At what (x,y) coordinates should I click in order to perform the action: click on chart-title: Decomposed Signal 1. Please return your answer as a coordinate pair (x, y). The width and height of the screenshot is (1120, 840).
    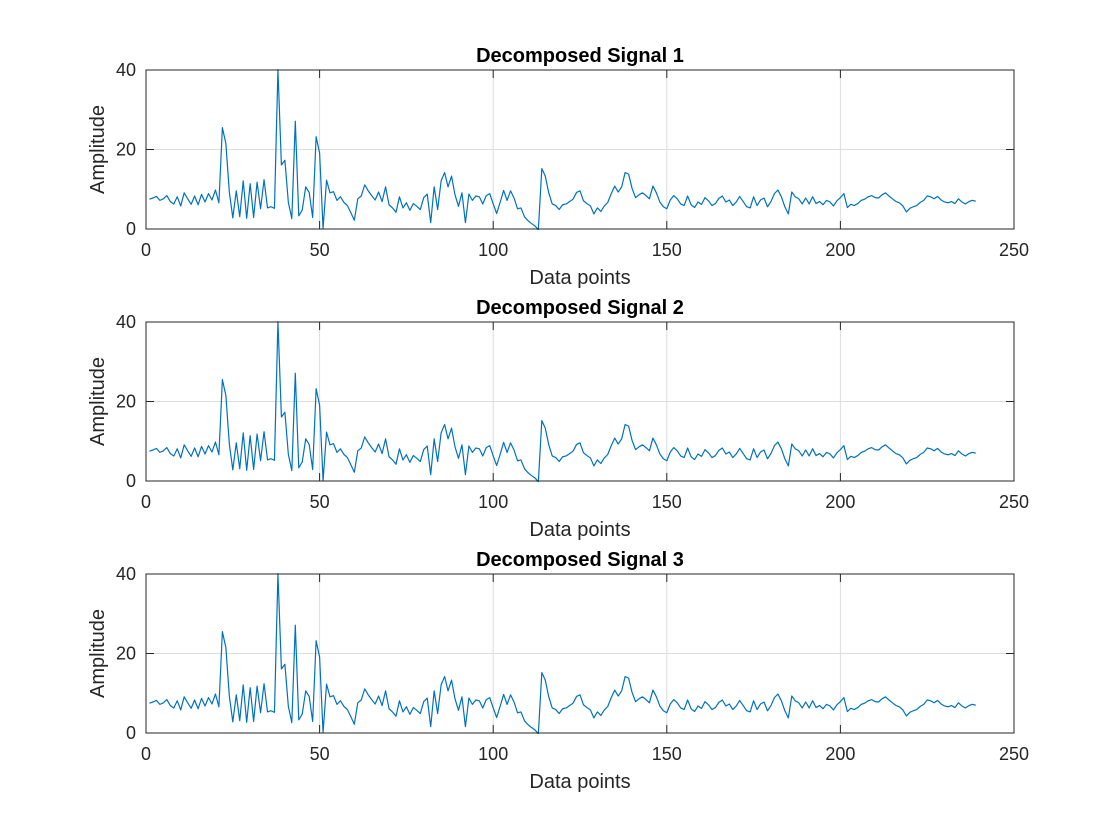
    Looking at the image, I should click on (580, 56).